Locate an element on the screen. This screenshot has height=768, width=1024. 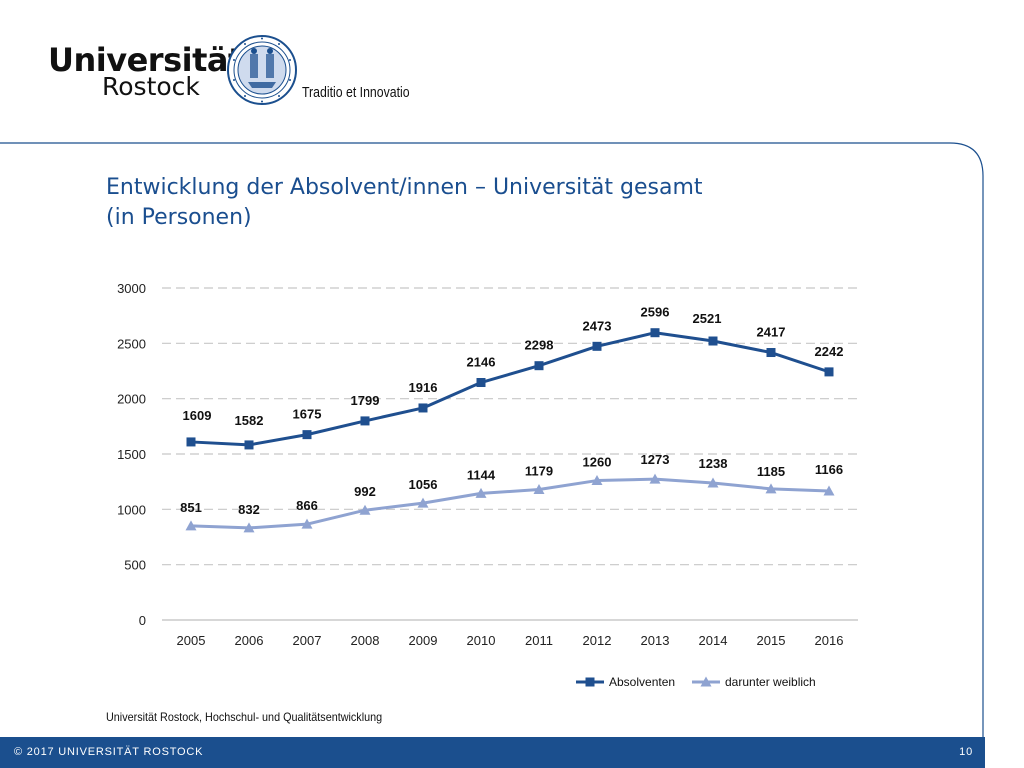
data-label: 1582 is located at coordinates (249, 420).